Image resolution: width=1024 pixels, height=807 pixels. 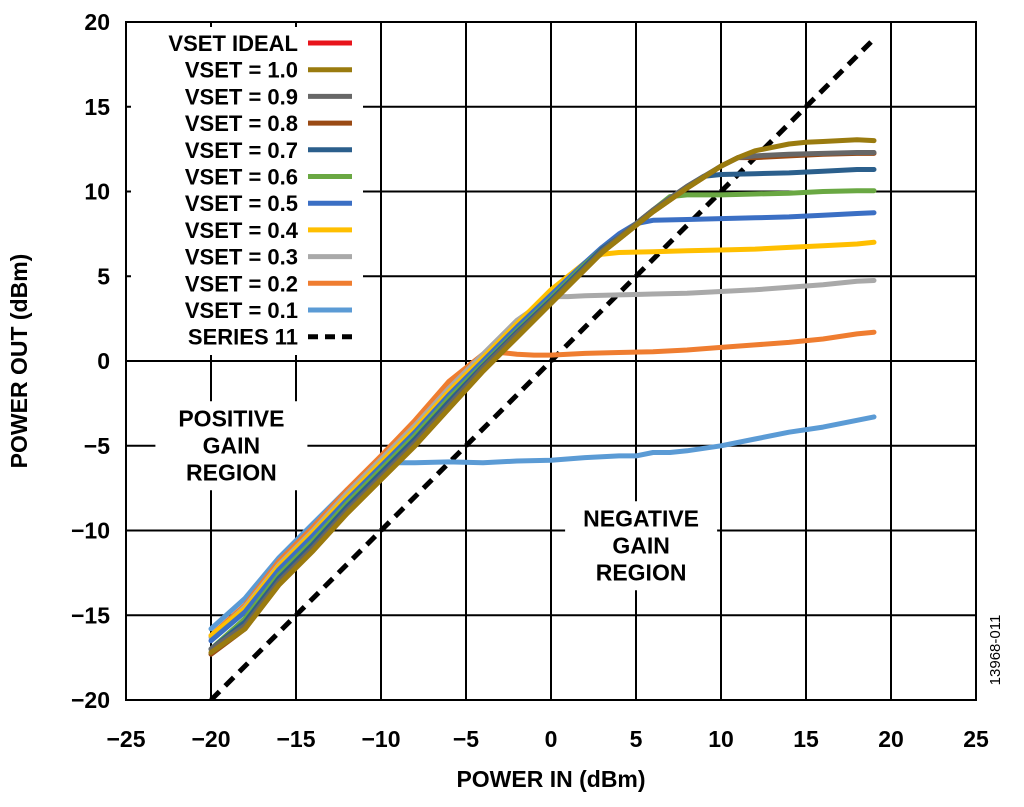 What do you see at coordinates (97, 446) in the screenshot?
I see `y-tick-label: −5` at bounding box center [97, 446].